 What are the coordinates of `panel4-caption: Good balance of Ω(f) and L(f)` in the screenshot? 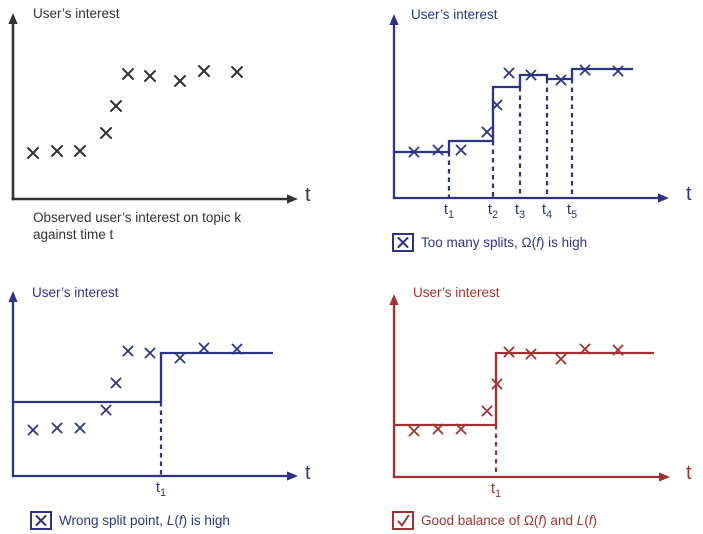 It's located at (494, 520).